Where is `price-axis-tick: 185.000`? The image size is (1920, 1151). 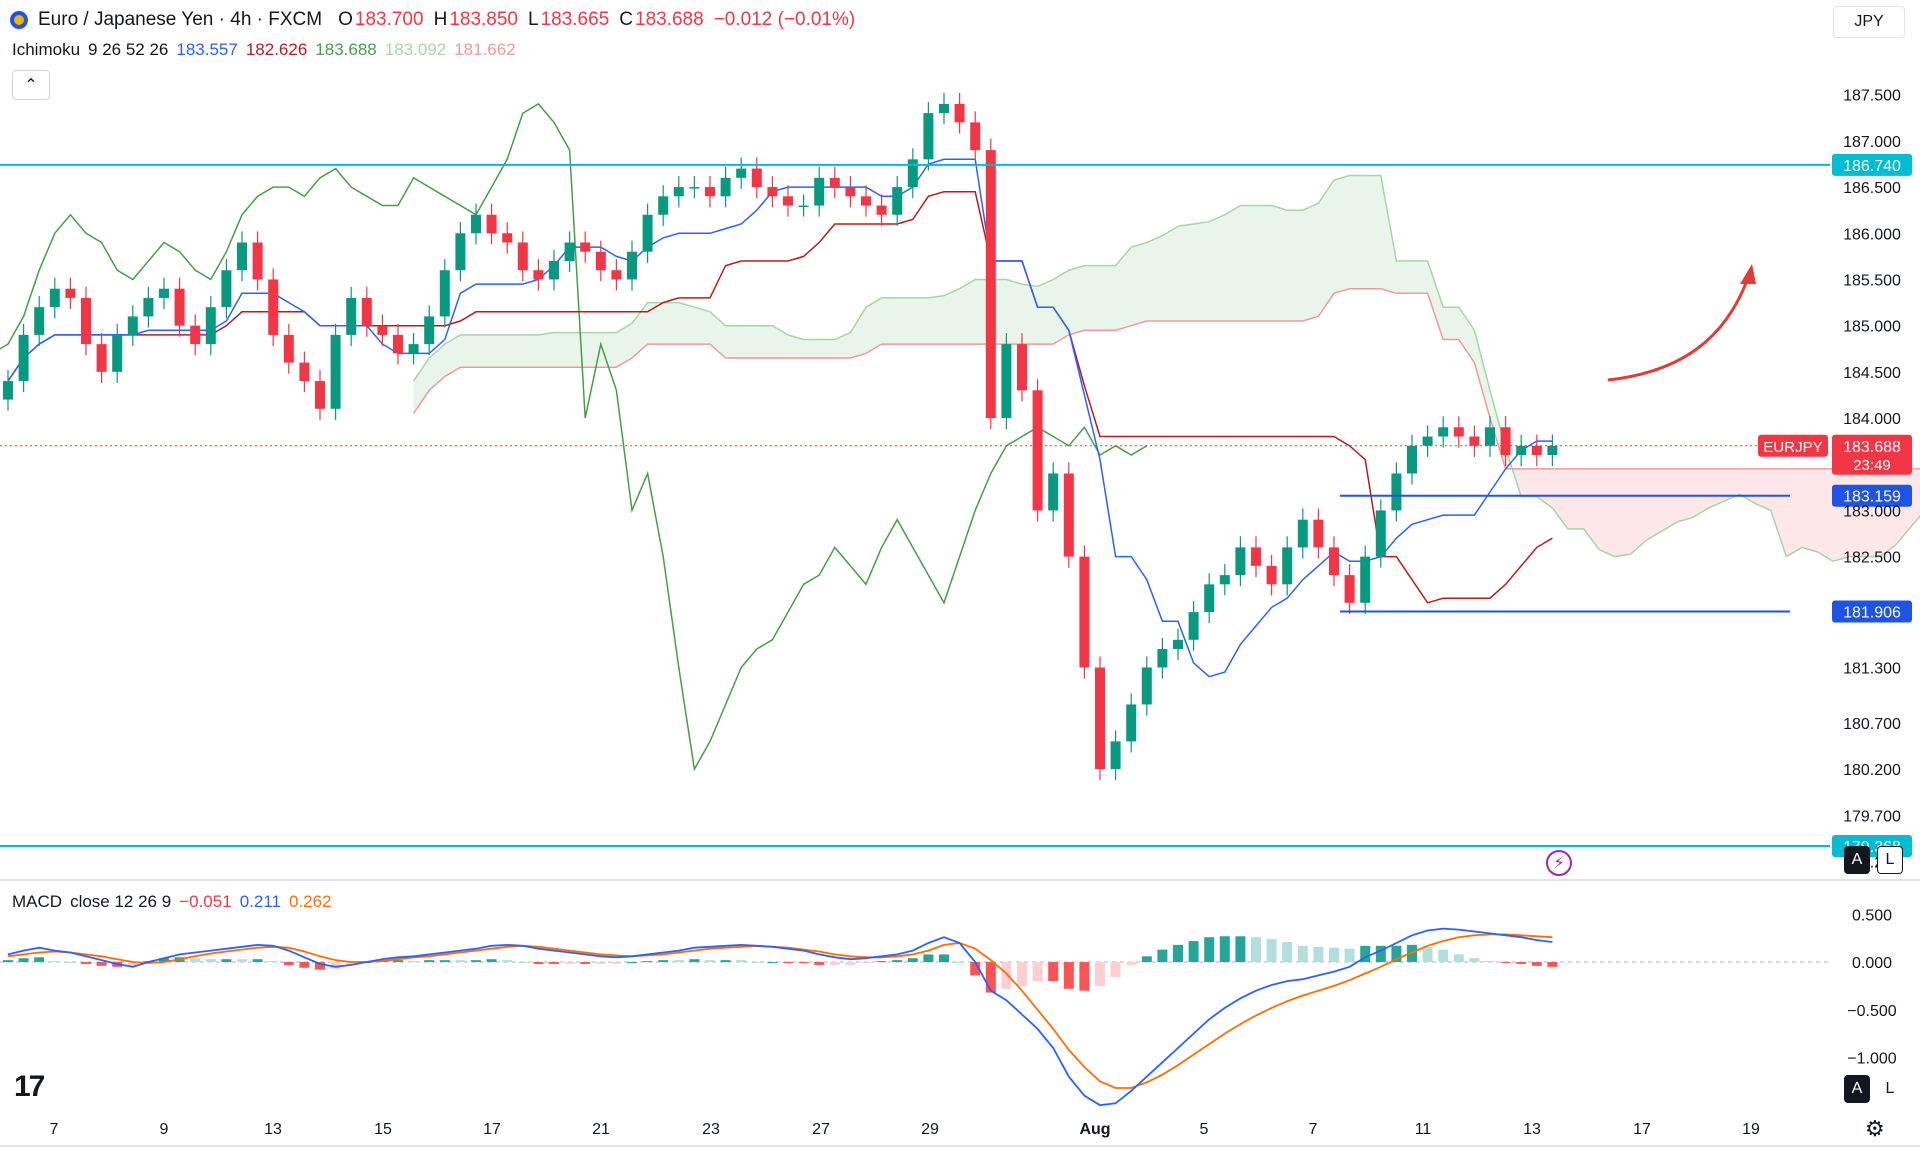 price-axis-tick: 185.000 is located at coordinates (1872, 327).